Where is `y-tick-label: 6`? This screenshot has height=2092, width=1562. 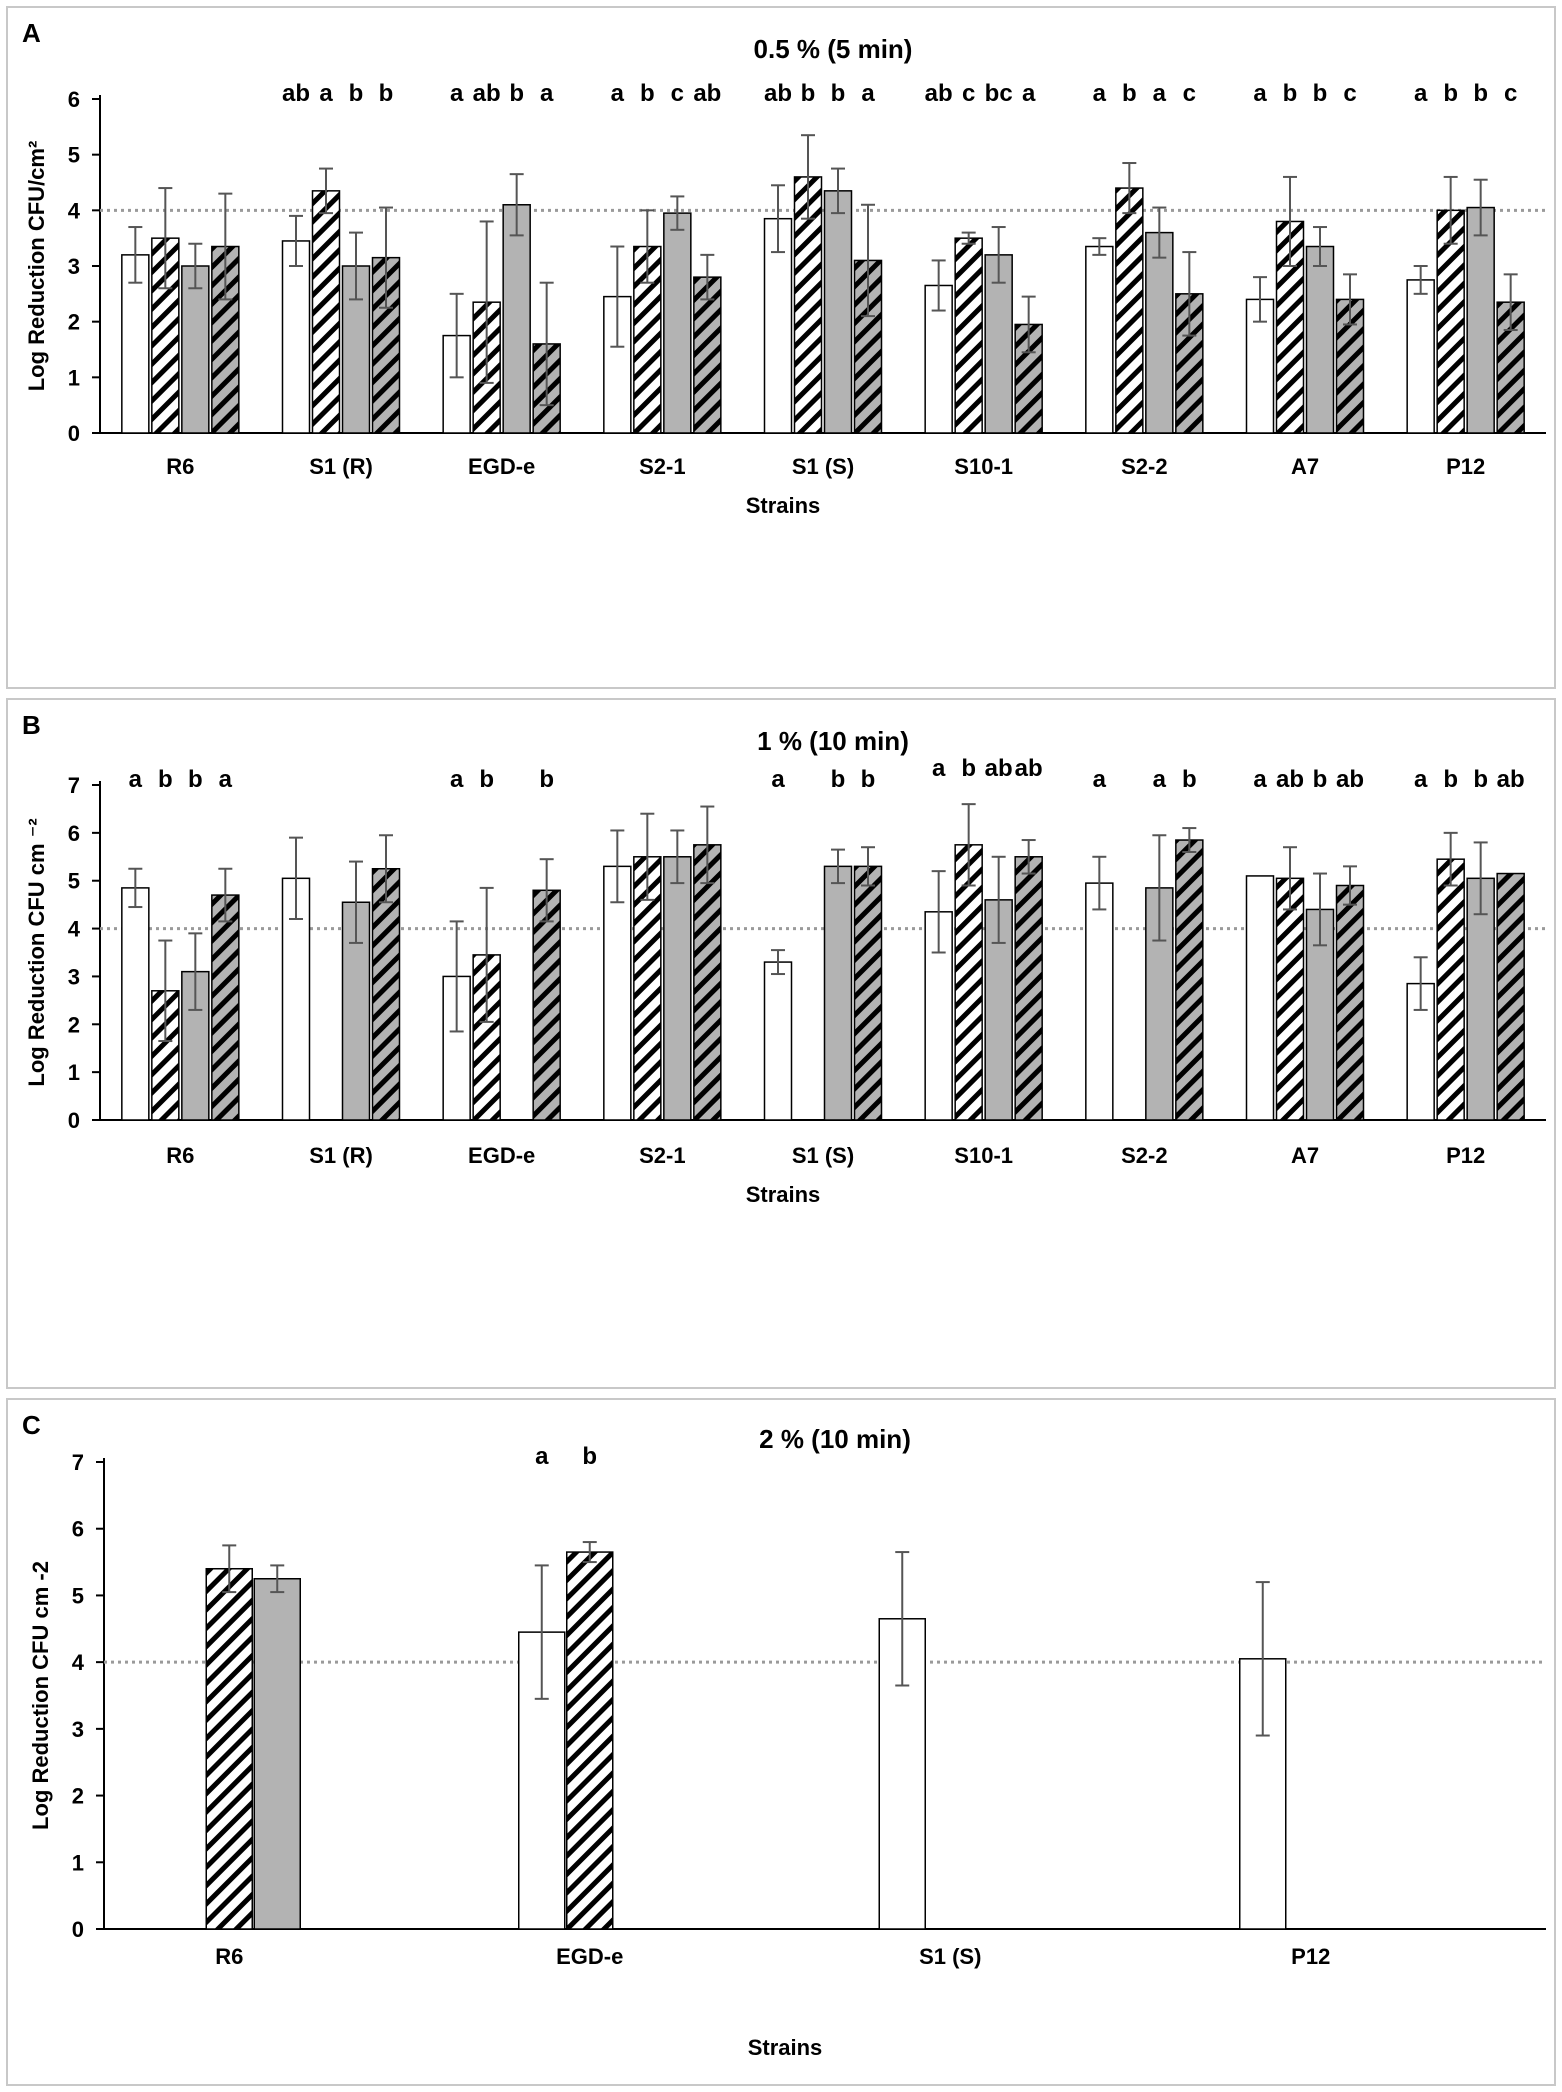 y-tick-label: 6 is located at coordinates (78, 1529).